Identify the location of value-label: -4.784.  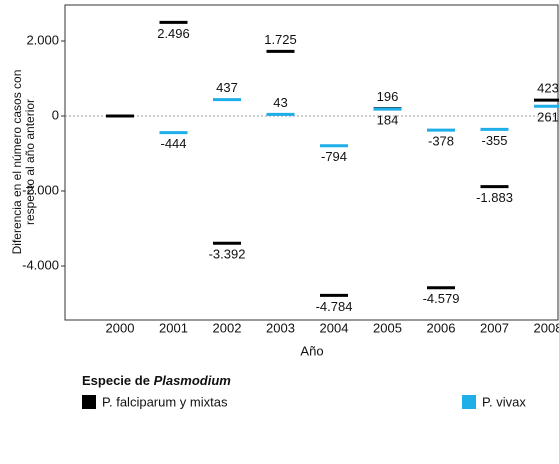
(334, 306).